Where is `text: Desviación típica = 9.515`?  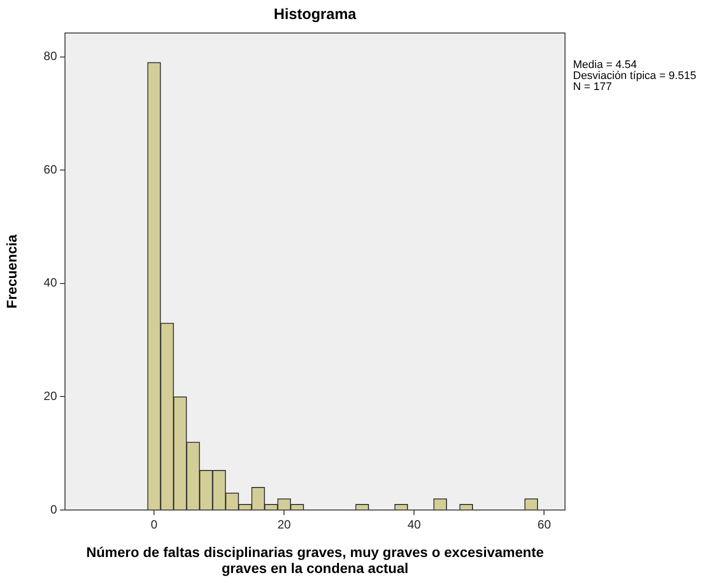 text: Desviación típica = 9.515 is located at coordinates (634, 76).